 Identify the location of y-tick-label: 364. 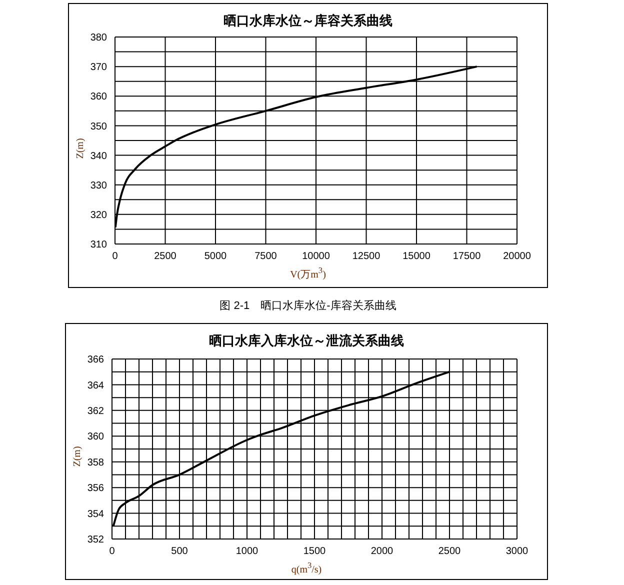
(95, 386).